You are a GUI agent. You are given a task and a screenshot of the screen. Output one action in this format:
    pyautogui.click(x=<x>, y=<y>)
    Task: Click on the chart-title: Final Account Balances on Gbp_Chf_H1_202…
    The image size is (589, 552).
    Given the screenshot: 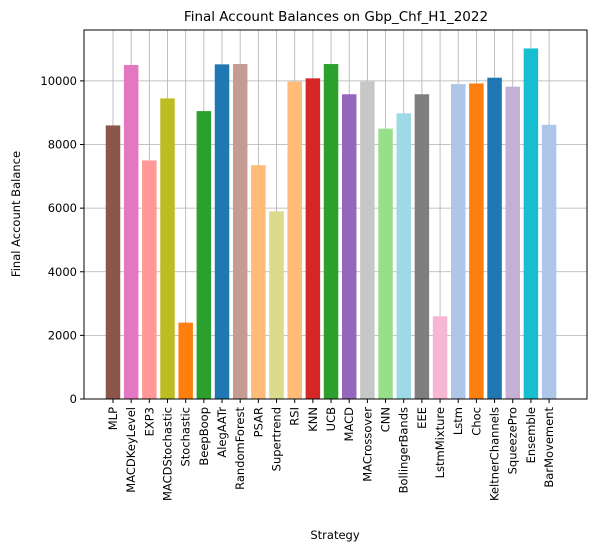 What is the action you would take?
    pyautogui.click(x=336, y=17)
    